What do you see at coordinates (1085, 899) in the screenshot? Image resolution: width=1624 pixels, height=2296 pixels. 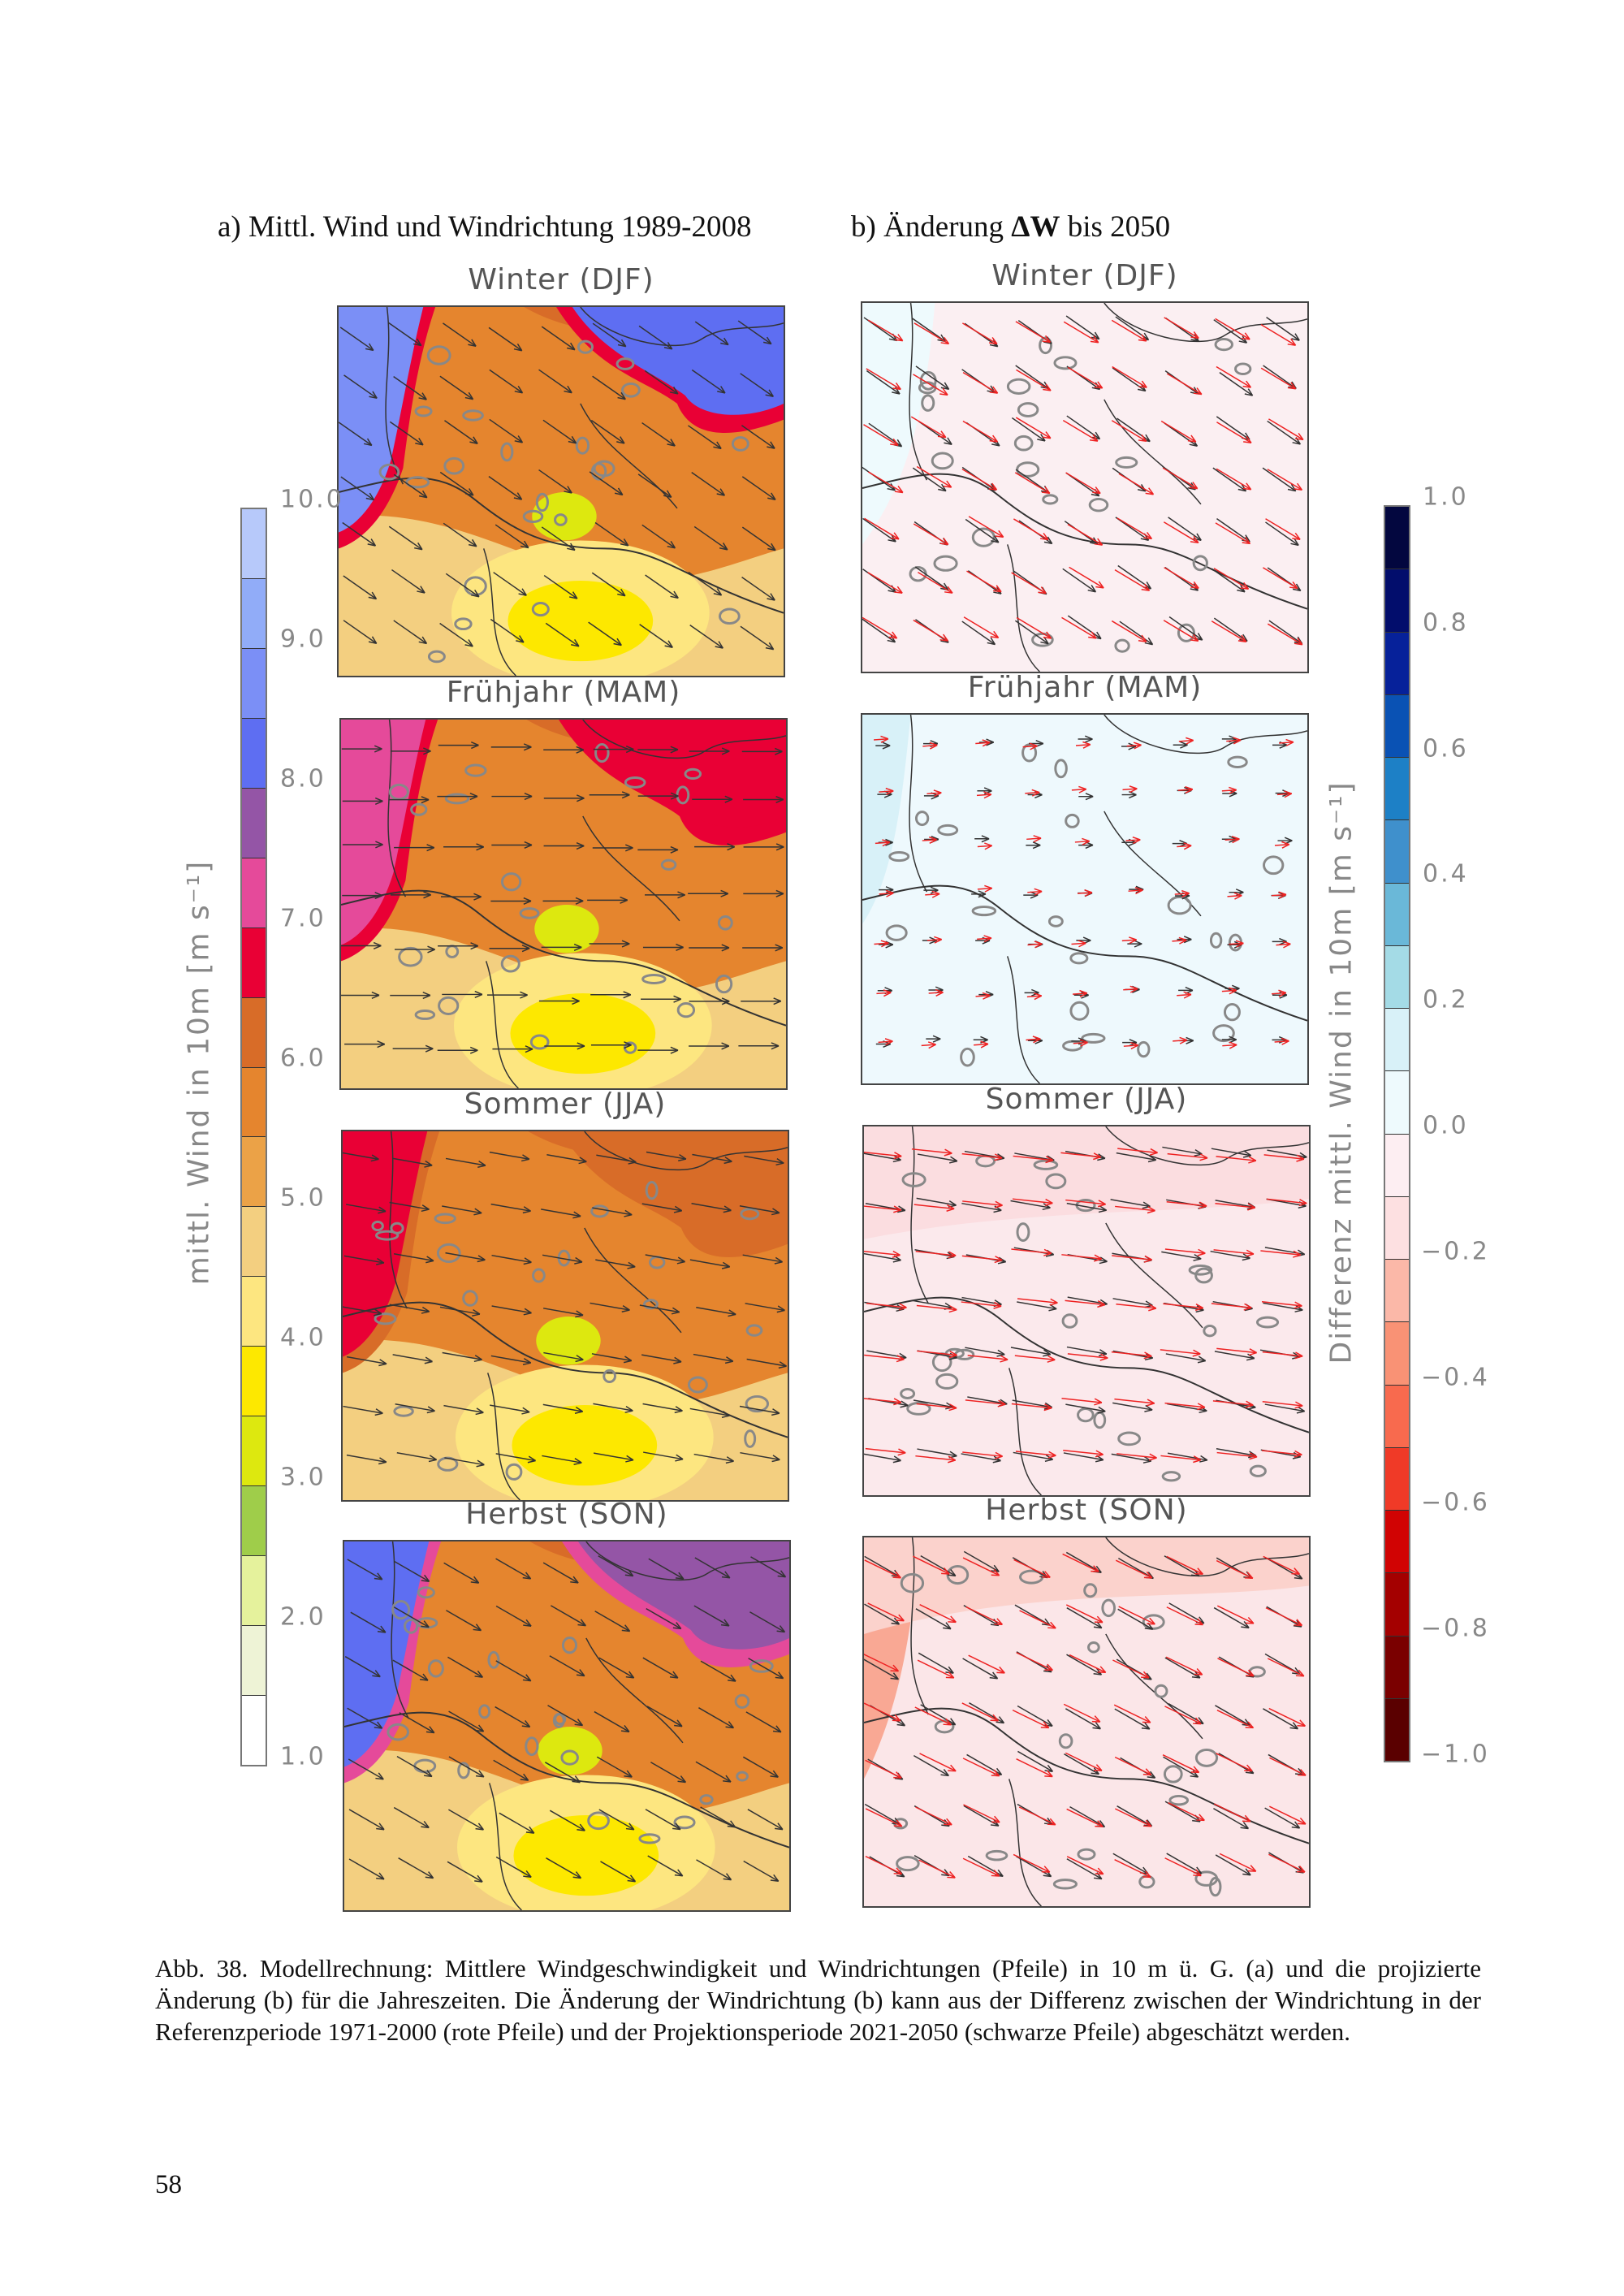 I see `country-borders` at bounding box center [1085, 899].